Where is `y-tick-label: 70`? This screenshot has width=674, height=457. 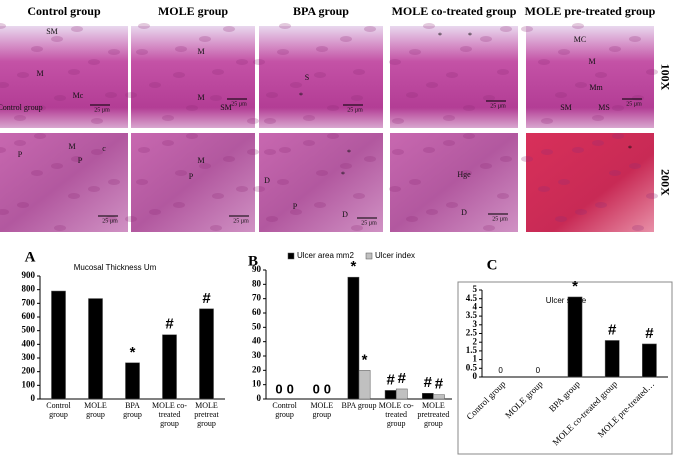 y-tick-label: 70 is located at coordinates (257, 298).